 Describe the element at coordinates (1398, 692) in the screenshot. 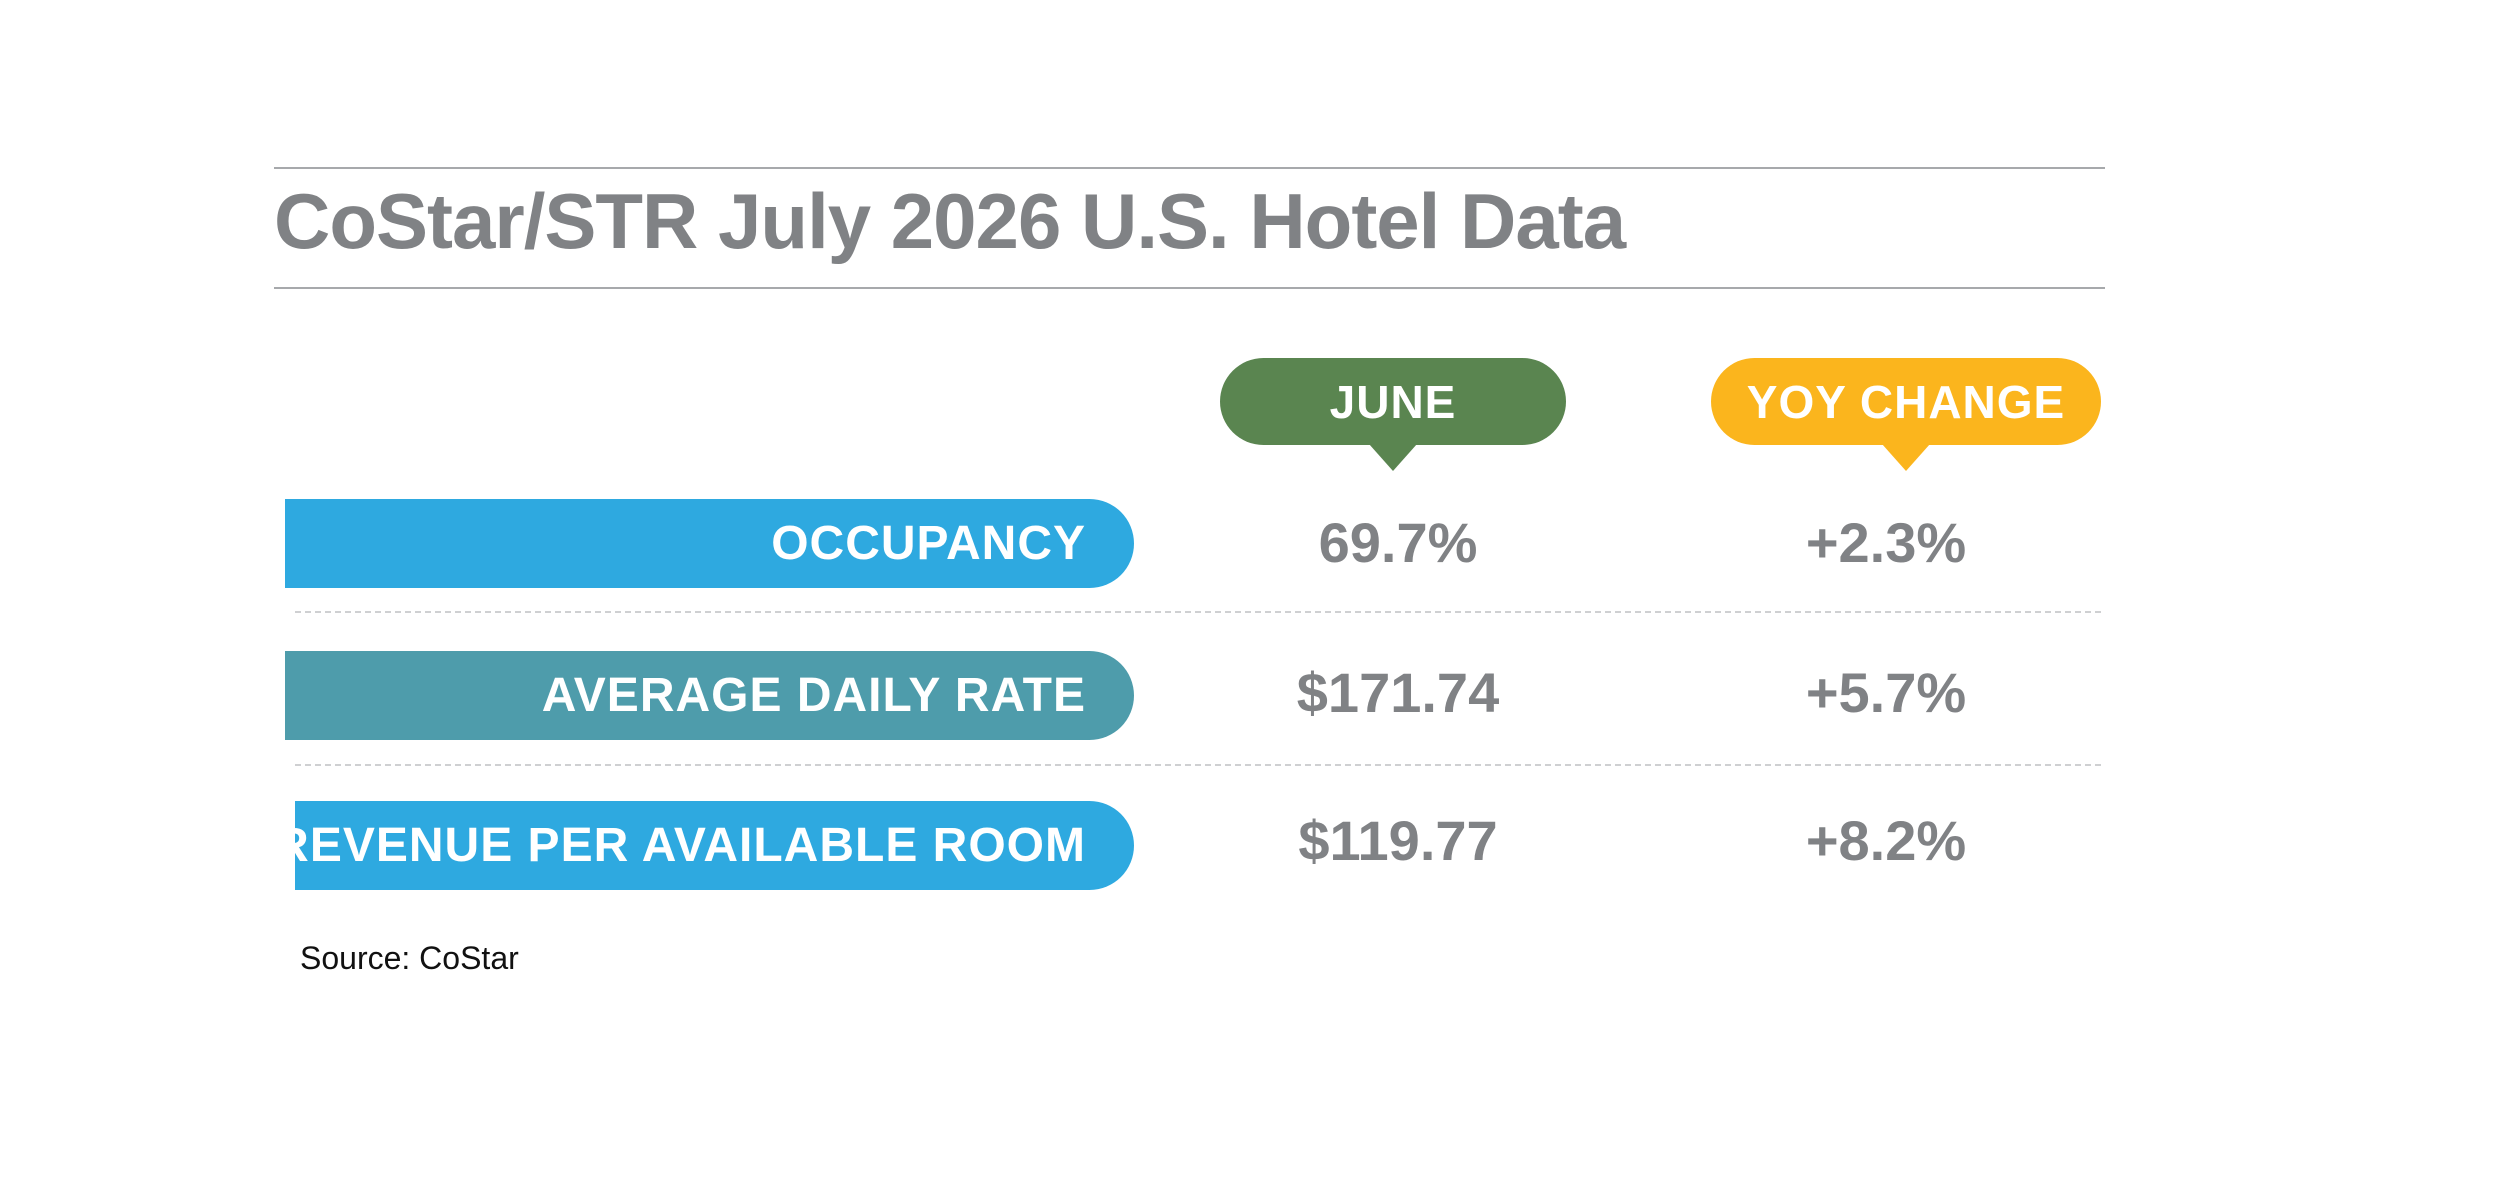

I see `june-value: $171.74` at that location.